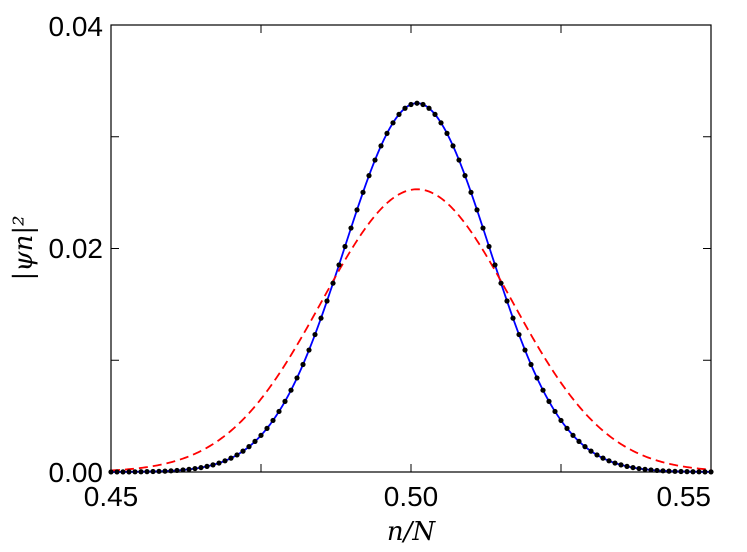 The width and height of the screenshot is (747, 552). I want to click on y-tick-label-1: 0.02, so click(76, 248).